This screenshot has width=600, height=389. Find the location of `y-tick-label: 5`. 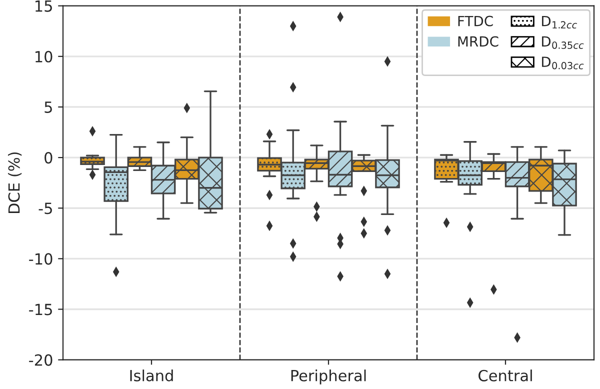

y-tick-label: 5 is located at coordinates (48, 107).